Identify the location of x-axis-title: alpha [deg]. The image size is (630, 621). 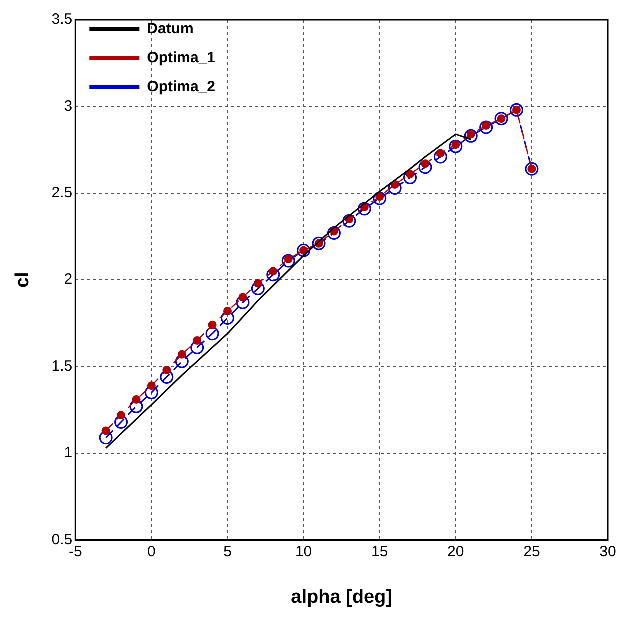
(341, 597).